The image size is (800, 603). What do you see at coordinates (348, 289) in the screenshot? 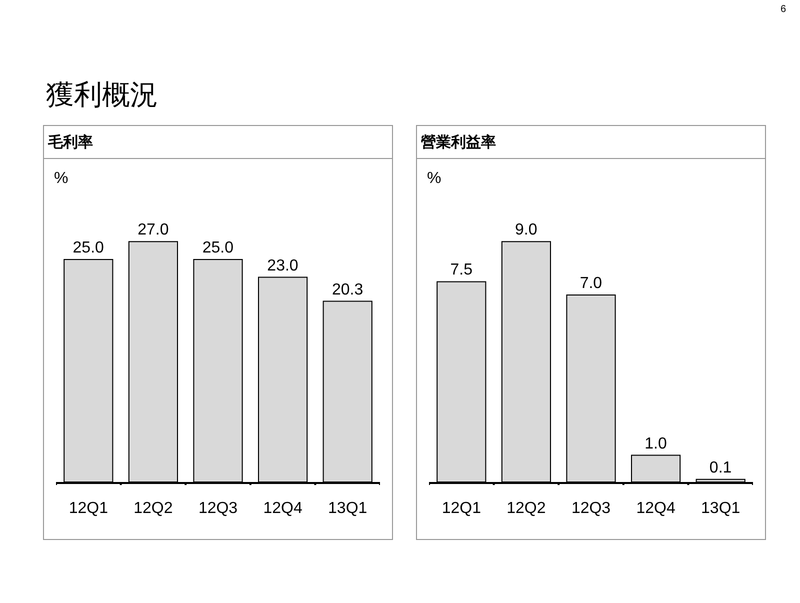
I see `data-label: 20.3` at bounding box center [348, 289].